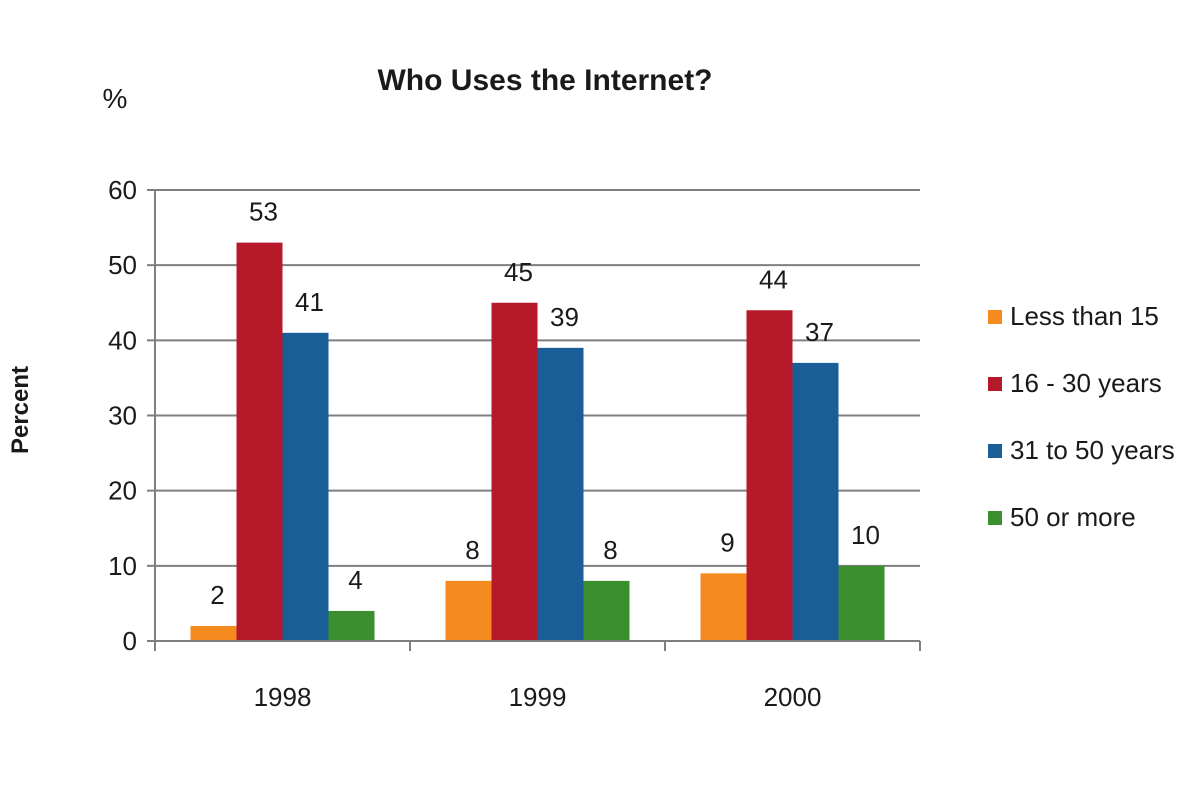 The image size is (1200, 800). I want to click on chart-title: Who Uses the Internet?, so click(544, 80).